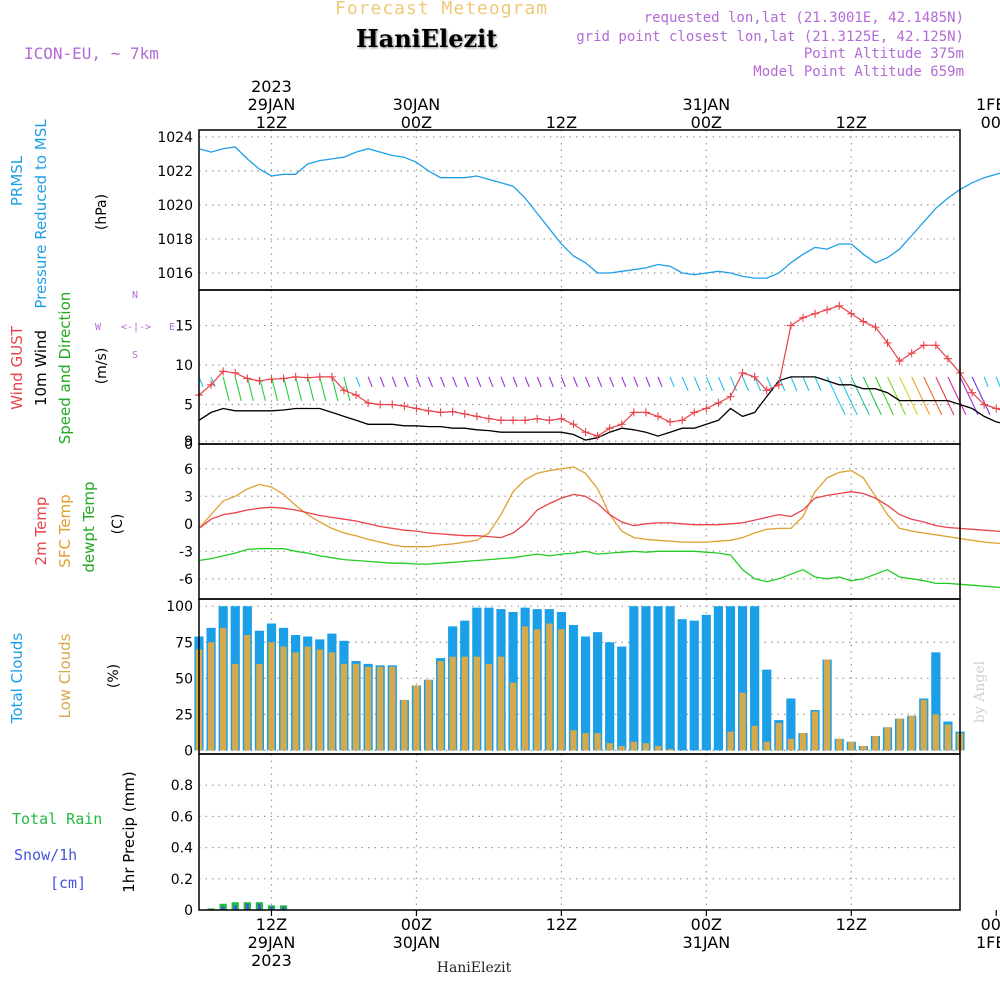  I want to click on temp-label-dewpt: dewpt Temp, so click(89, 526).